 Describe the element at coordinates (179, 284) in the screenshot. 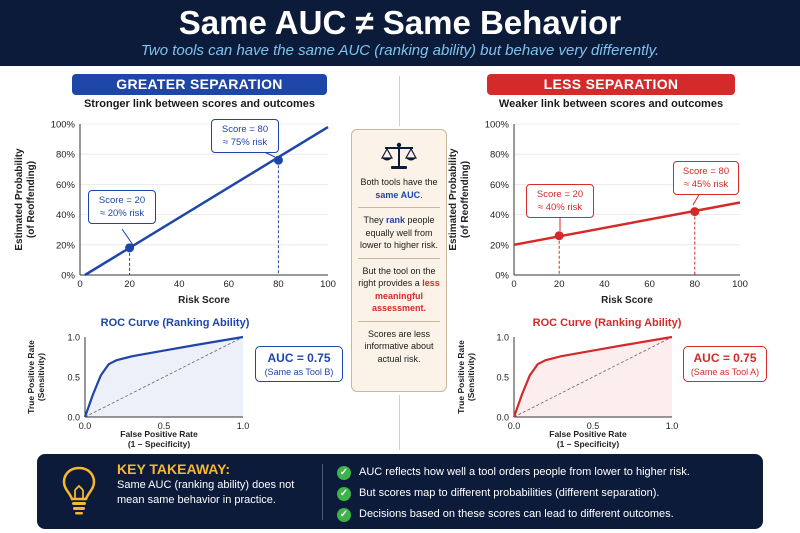

I see `x-tick-label: 40` at that location.